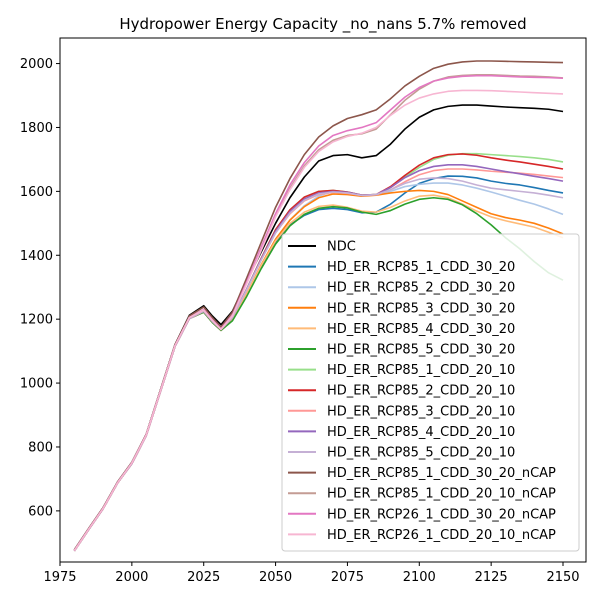 The height and width of the screenshot is (600, 600). Describe the element at coordinates (421, 411) in the screenshot. I see `legend-label-8: HD_ER_RCP85_3_CDD_20_10` at that location.